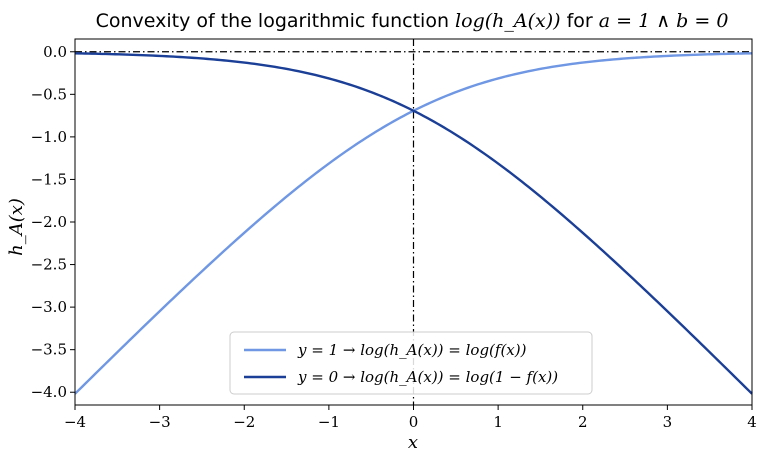 The width and height of the screenshot is (768, 461). Describe the element at coordinates (427, 377) in the screenshot. I see `legend-label-series-2: y = 0 → log(h_A(x)) = log(1 − f(x))` at that location.